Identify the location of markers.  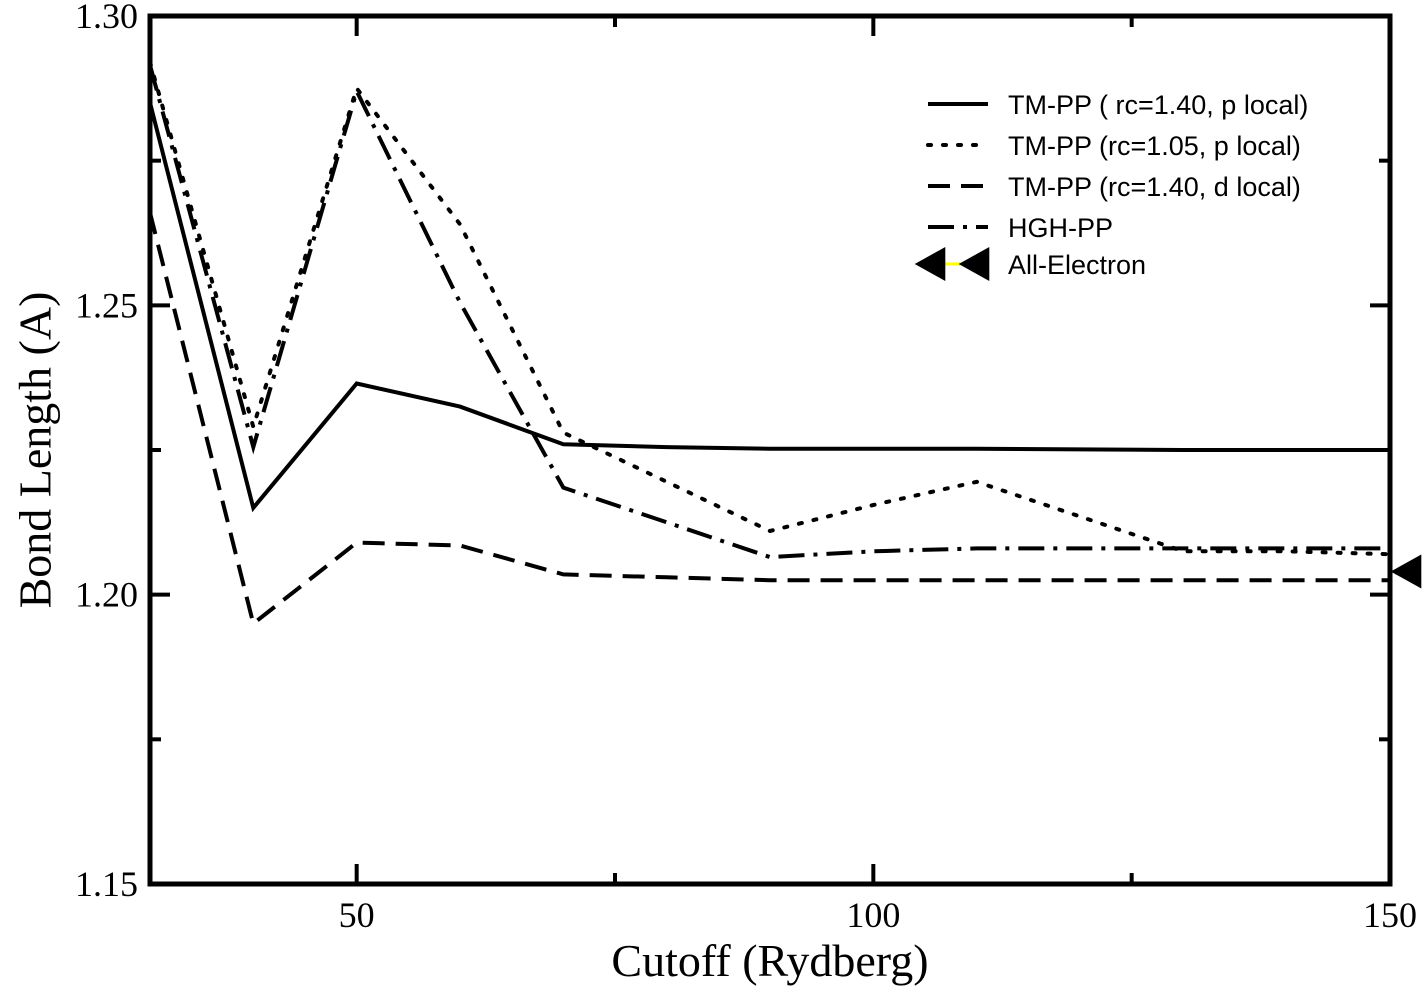
(1406, 571).